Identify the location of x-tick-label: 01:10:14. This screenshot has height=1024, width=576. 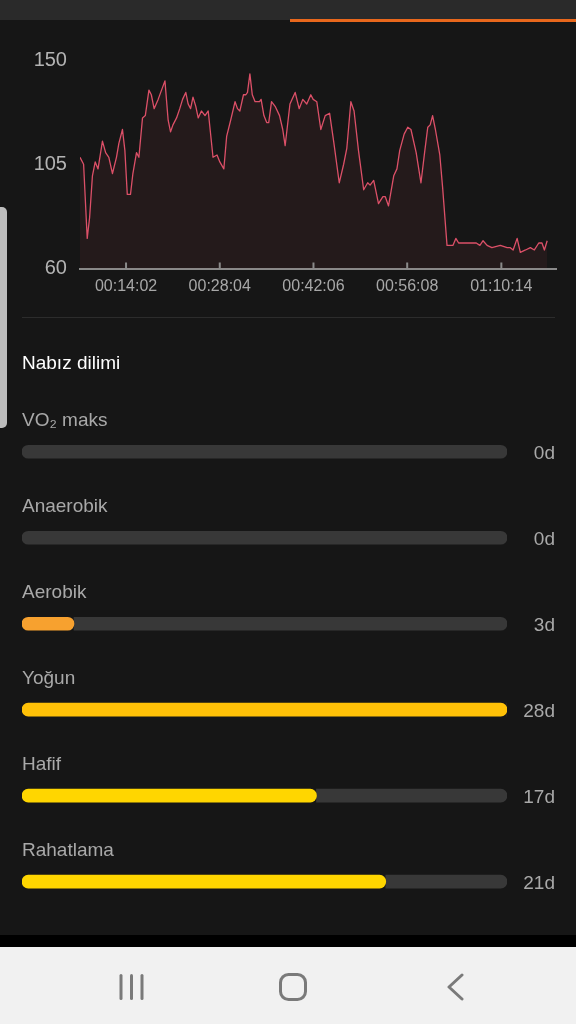
(501, 285).